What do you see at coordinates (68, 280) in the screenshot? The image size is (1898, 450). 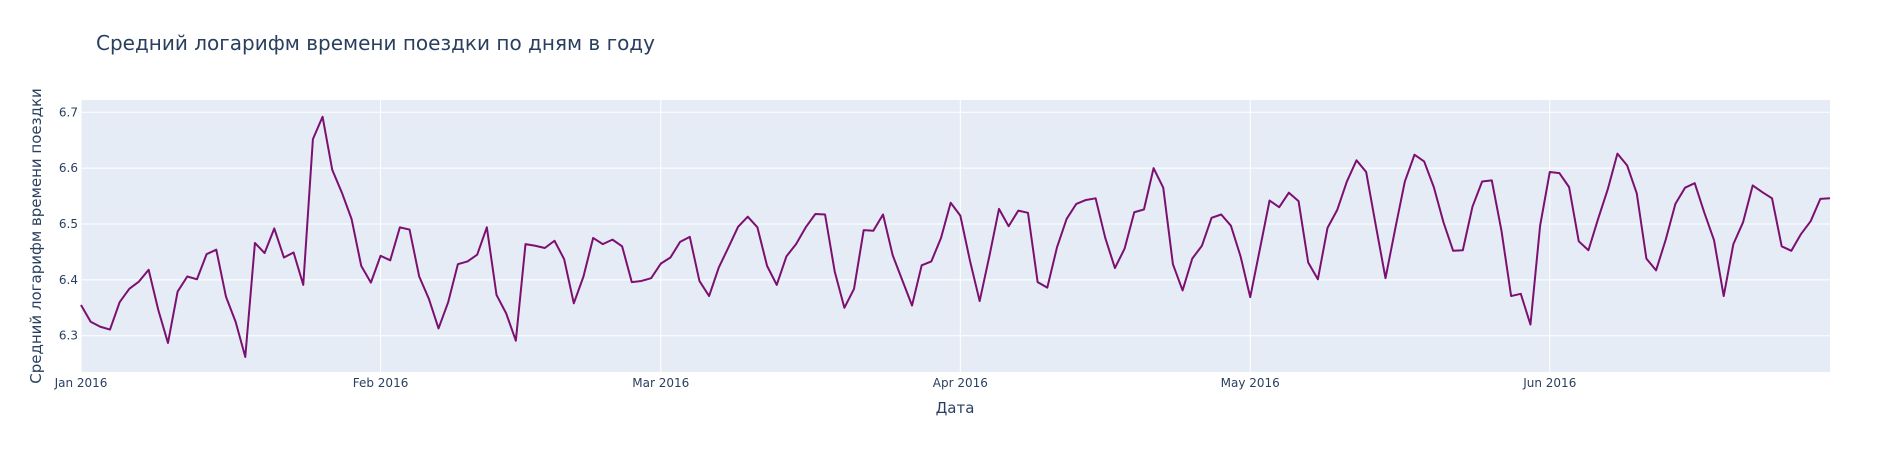 I see `y-tick-label: 6.4` at bounding box center [68, 280].